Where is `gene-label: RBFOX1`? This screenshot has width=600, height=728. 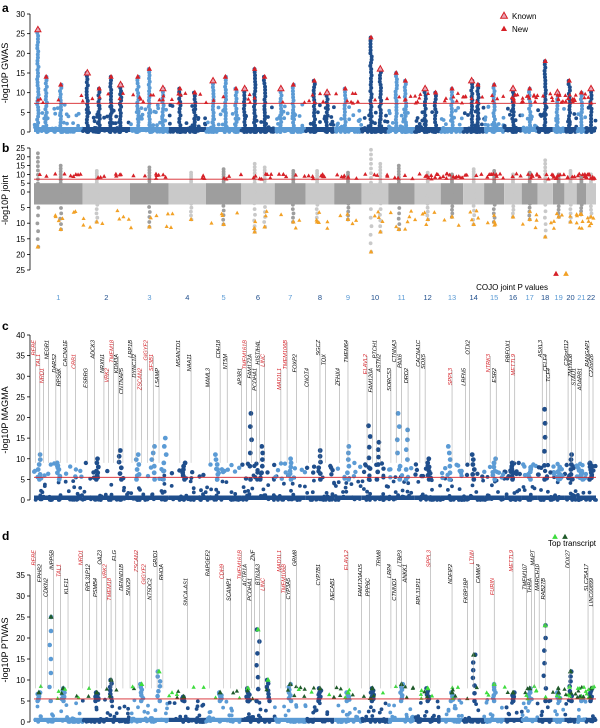
gene-label: RBFOX1 is located at coordinates (509, 351).